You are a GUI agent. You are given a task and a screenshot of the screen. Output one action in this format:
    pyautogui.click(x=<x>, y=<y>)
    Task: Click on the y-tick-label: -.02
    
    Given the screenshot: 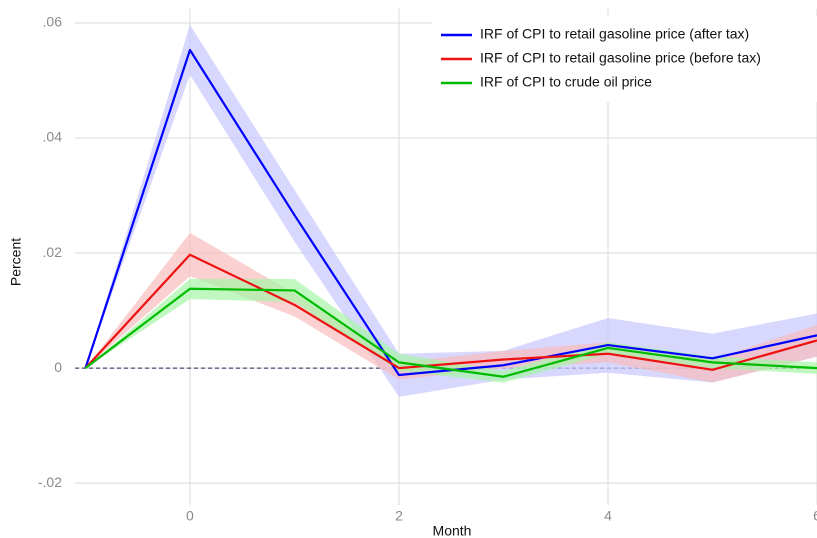 What is the action you would take?
    pyautogui.click(x=50, y=482)
    